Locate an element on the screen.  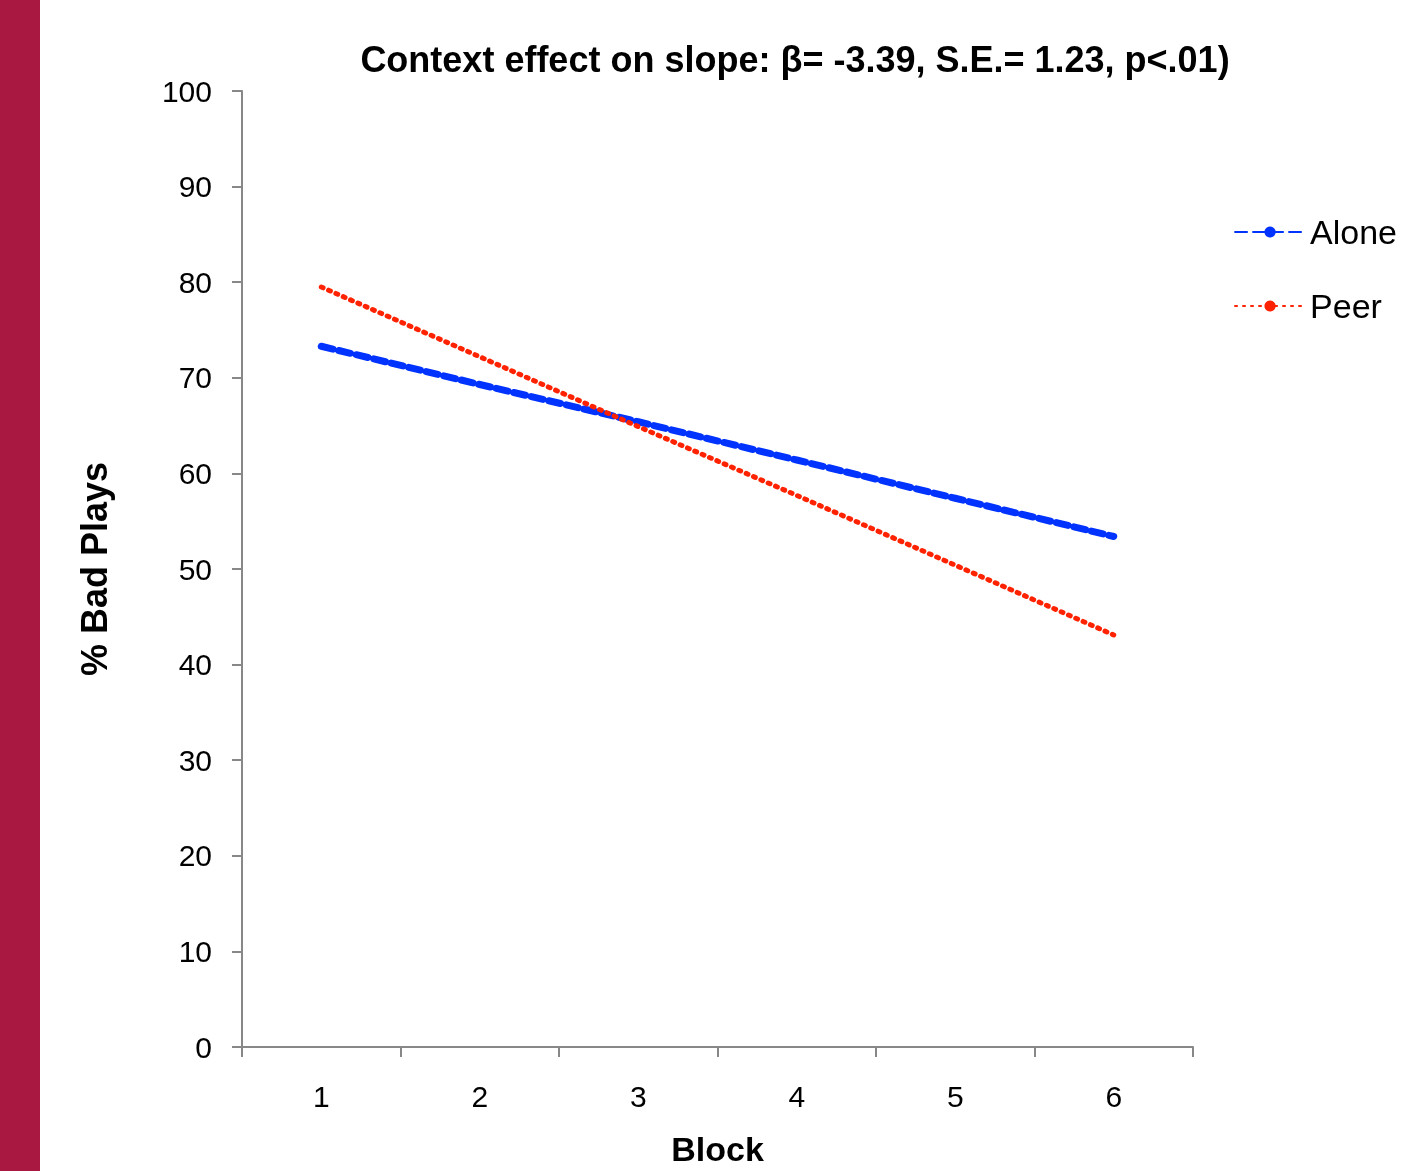
y-tick-label: 80 is located at coordinates (195, 282).